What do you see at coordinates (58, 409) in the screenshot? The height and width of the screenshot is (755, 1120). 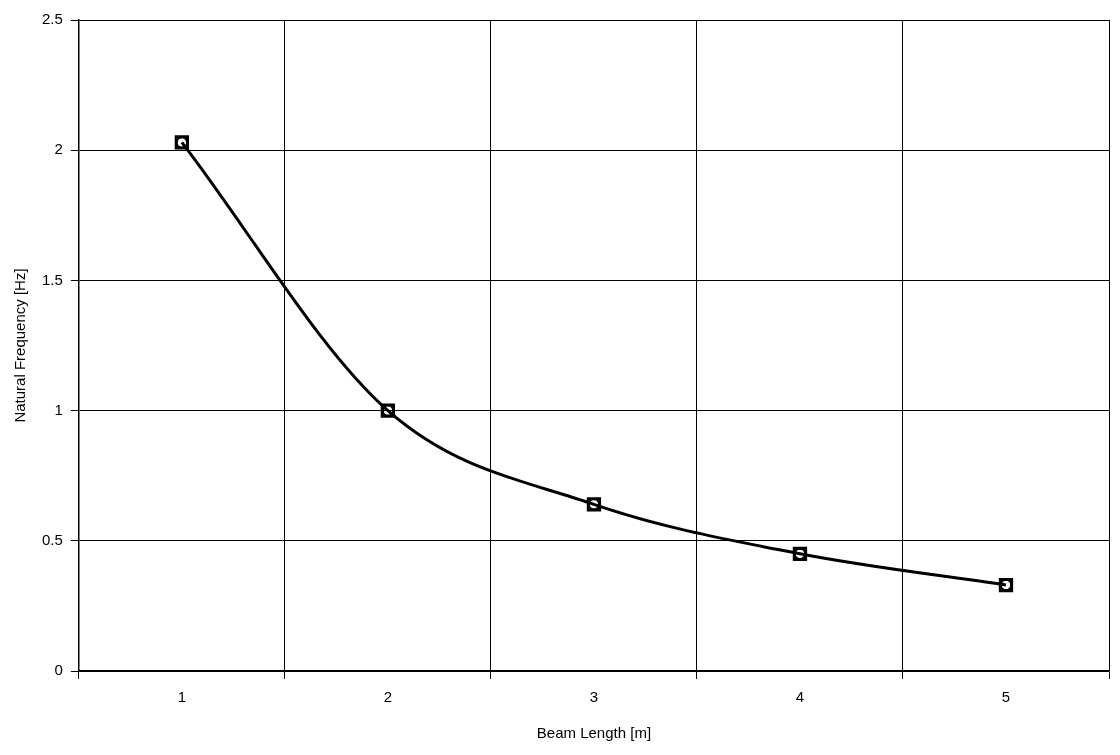 I see `y-tick-label: 1` at bounding box center [58, 409].